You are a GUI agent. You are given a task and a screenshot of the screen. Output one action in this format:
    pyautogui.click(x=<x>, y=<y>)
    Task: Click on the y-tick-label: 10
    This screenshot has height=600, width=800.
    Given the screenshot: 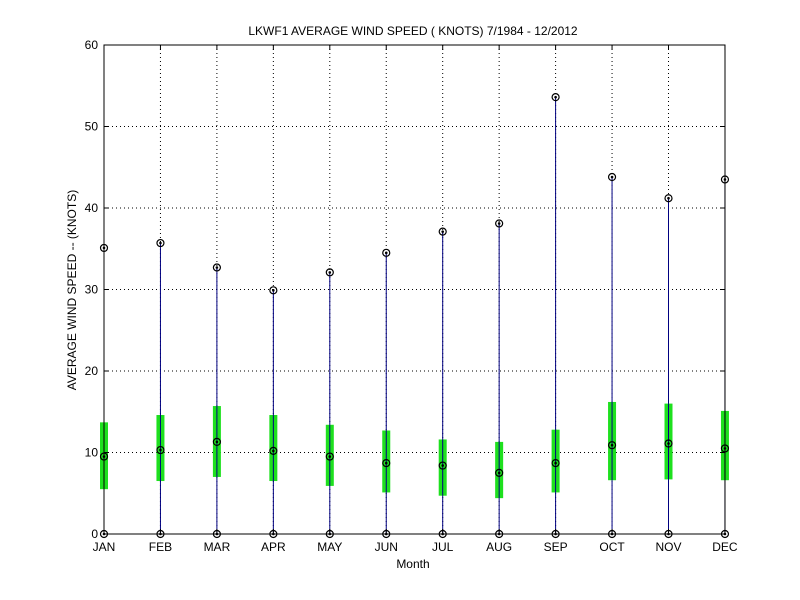 What is the action you would take?
    pyautogui.click(x=92, y=453)
    